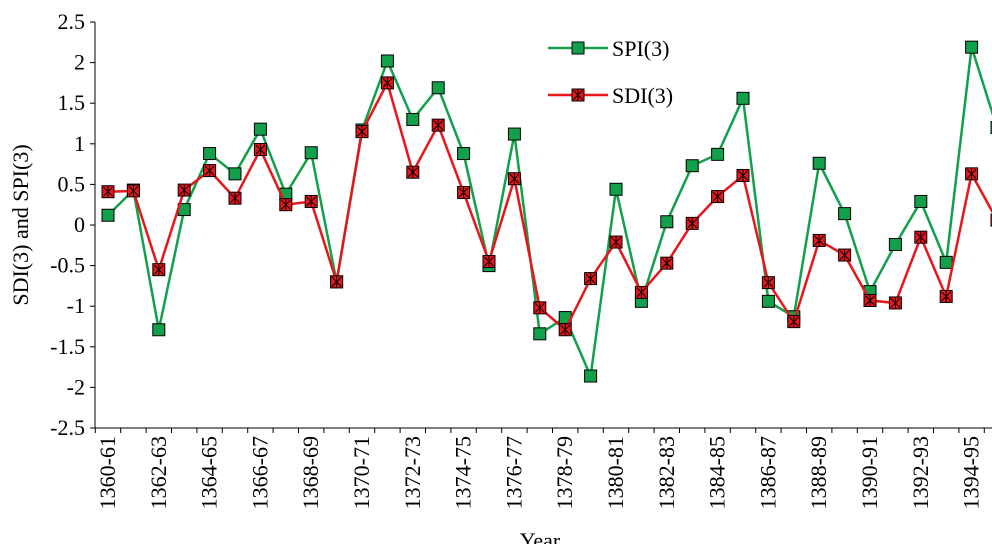  I want to click on x-tick-label: 1384-85, so click(717, 472).